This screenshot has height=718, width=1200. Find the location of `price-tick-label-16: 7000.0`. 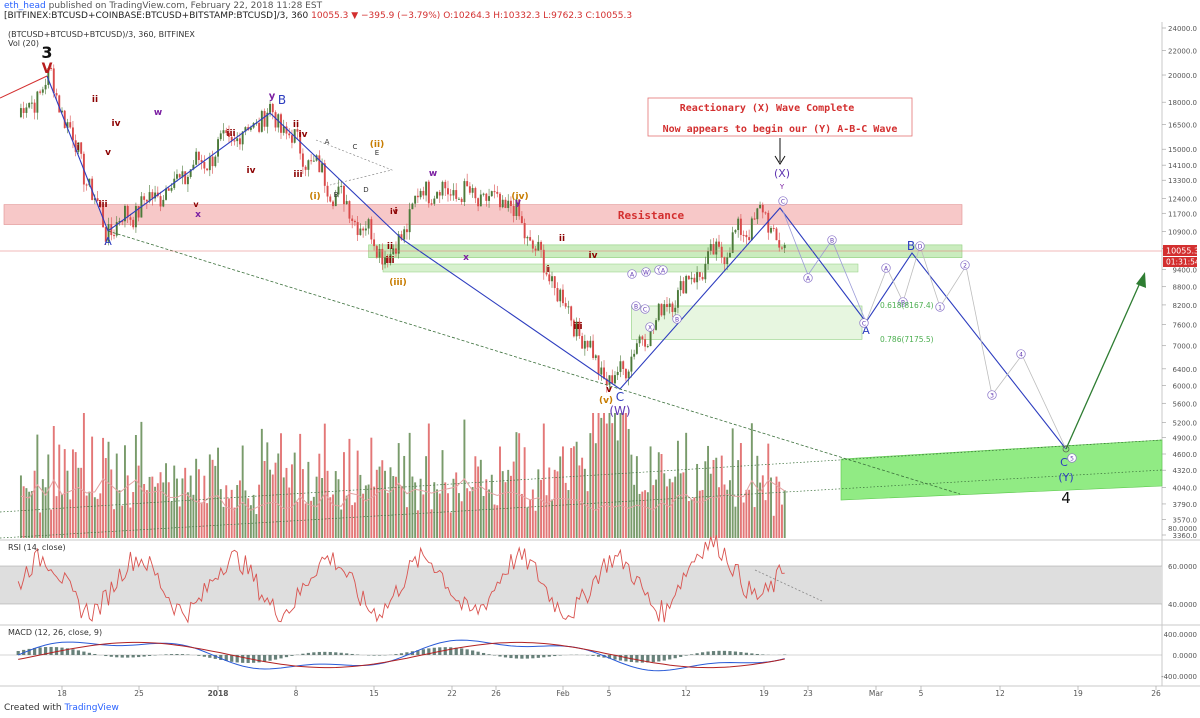

price-tick-label-16: 7000.0 is located at coordinates (1185, 347).